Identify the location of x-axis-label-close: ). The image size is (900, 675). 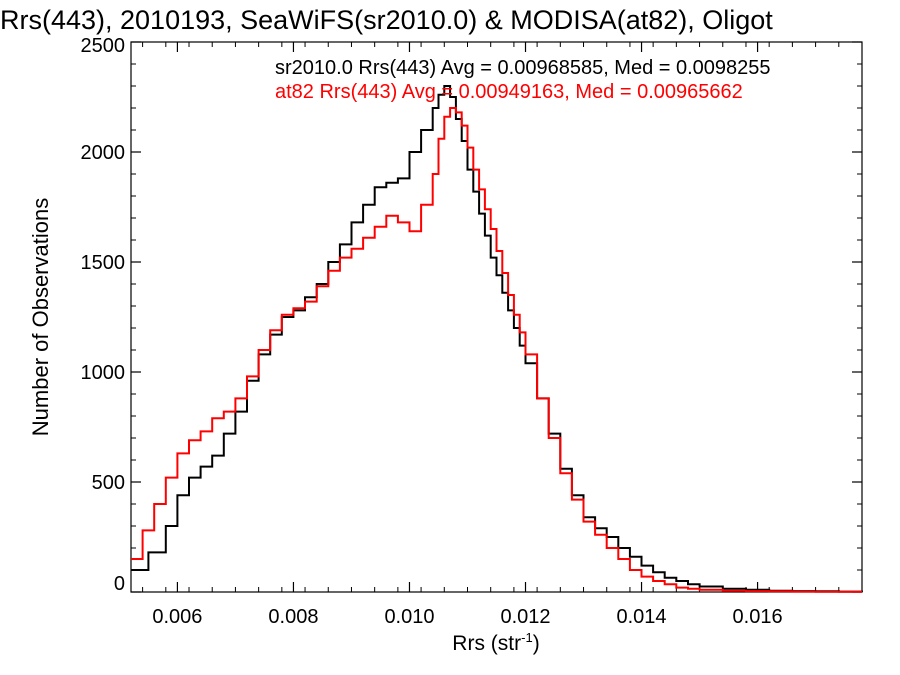
(536, 643).